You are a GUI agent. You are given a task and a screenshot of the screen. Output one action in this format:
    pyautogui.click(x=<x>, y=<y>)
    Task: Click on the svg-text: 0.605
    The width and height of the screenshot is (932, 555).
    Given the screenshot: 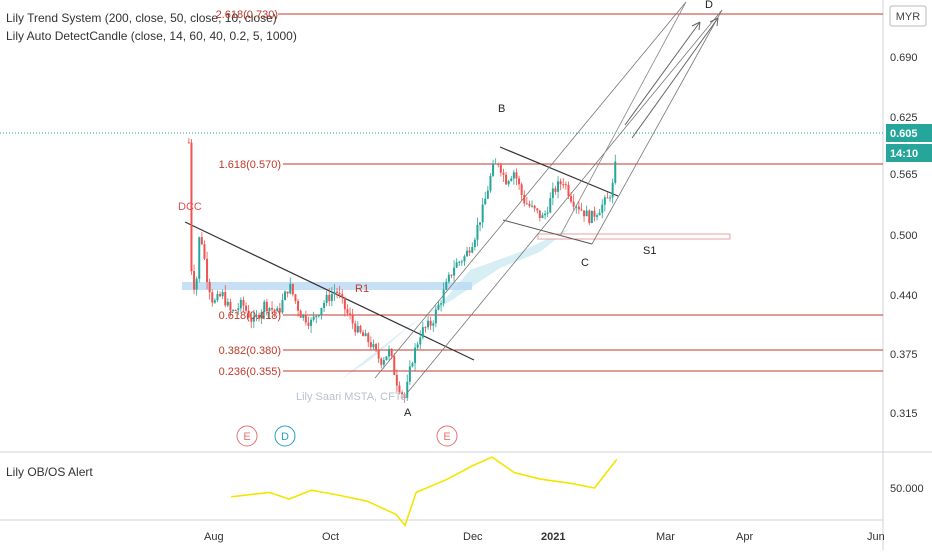 What is the action you would take?
    pyautogui.click(x=904, y=134)
    